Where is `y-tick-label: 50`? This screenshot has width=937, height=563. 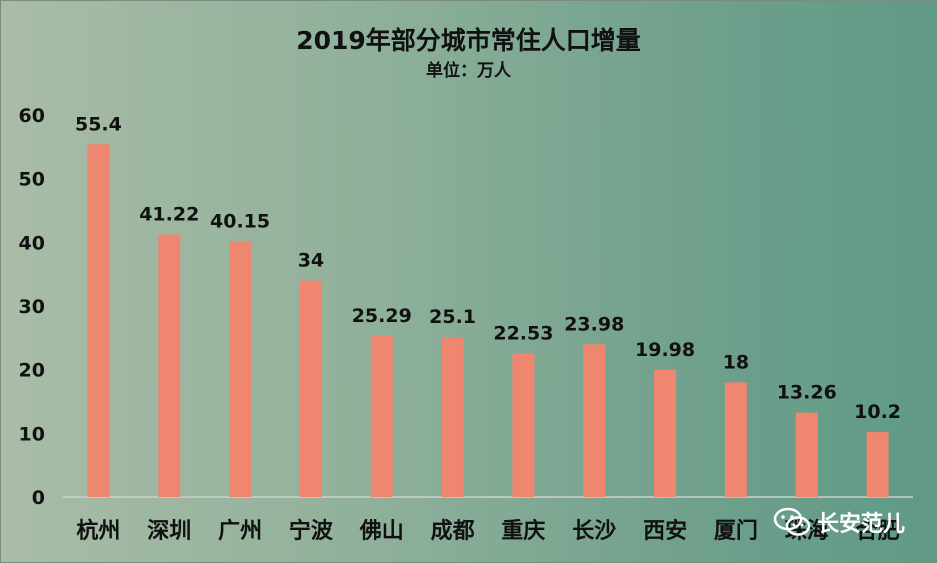
y-tick-label: 50 is located at coordinates (32, 180).